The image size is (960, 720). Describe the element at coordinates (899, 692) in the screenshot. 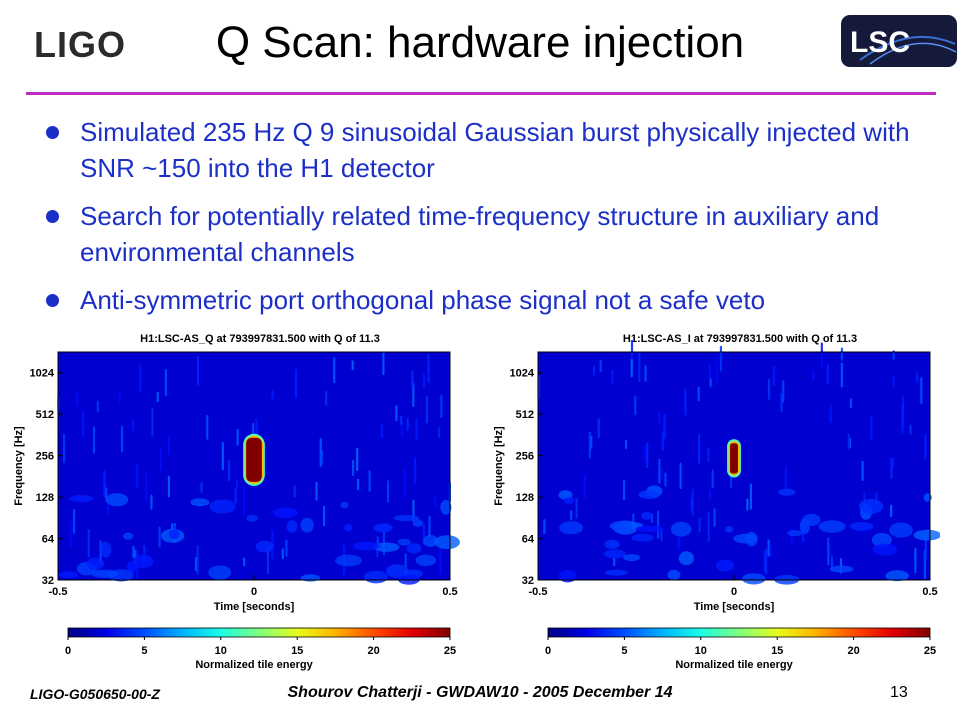

I see `page-number: 13` at that location.